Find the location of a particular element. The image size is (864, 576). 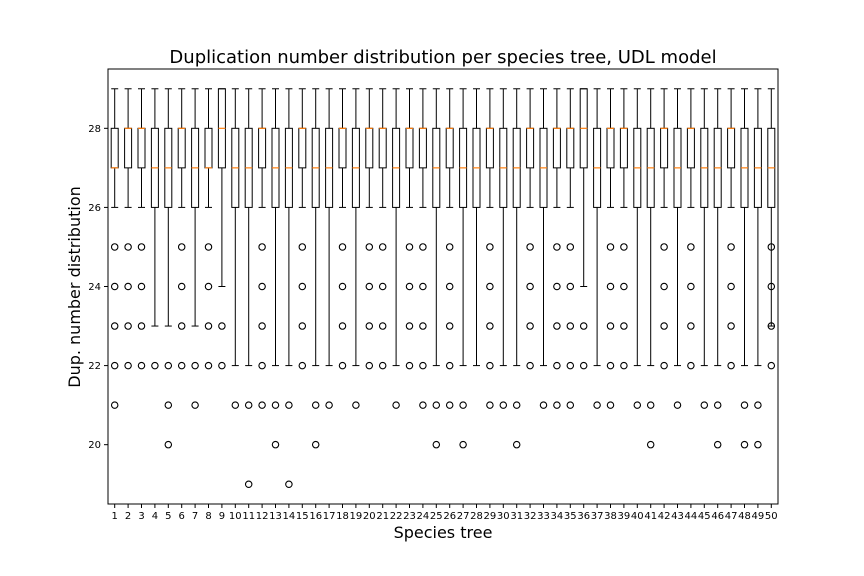

x-tick-label: 6 is located at coordinates (182, 516).